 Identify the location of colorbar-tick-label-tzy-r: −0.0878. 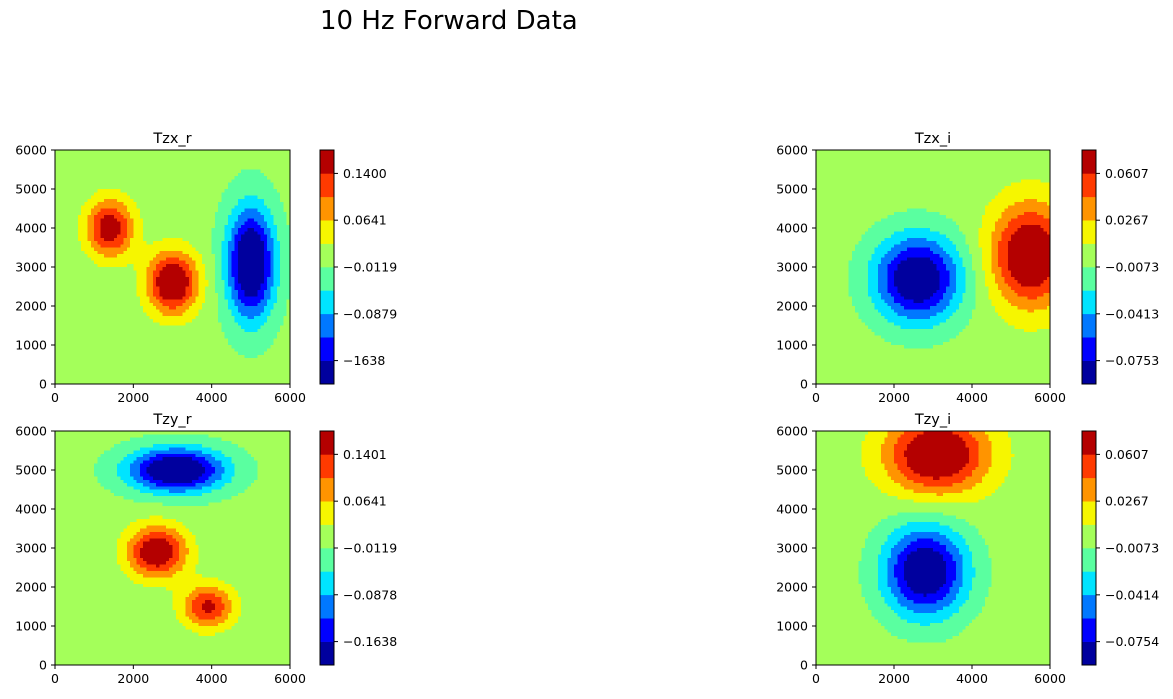
(370, 594).